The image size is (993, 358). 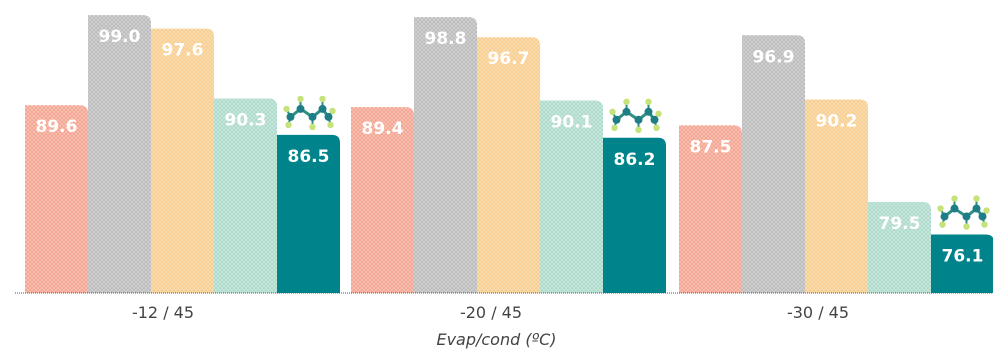 I want to click on data-label: 89.6, so click(x=57, y=127).